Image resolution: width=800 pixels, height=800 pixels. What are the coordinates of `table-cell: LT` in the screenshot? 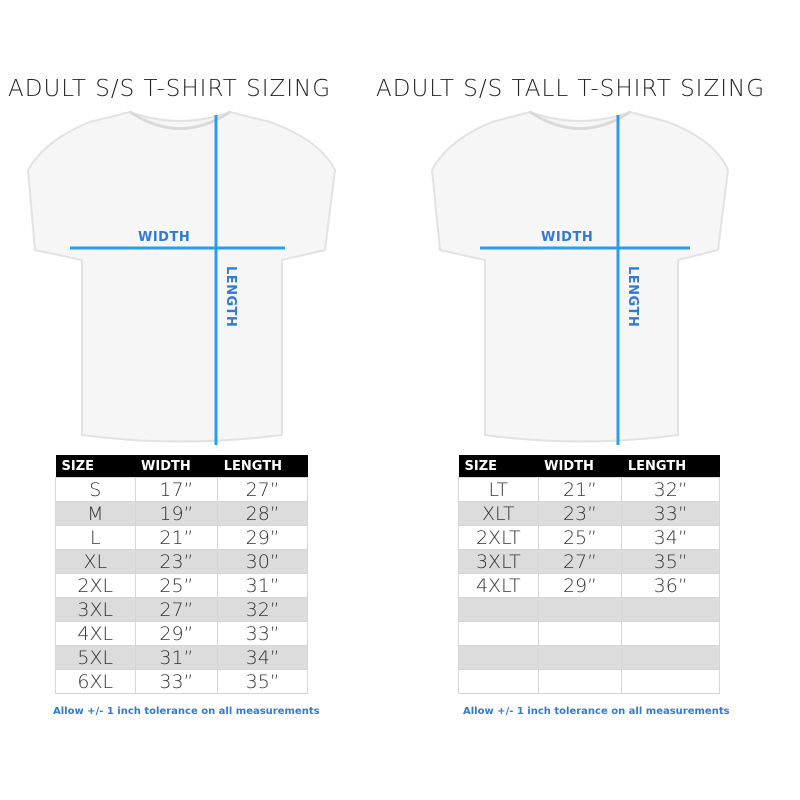 It's located at (498, 489).